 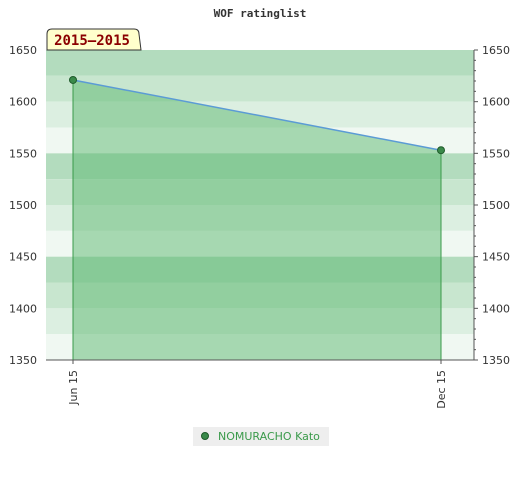 What do you see at coordinates (496, 153) in the screenshot?
I see `y-tick-label-right: 1550` at bounding box center [496, 153].